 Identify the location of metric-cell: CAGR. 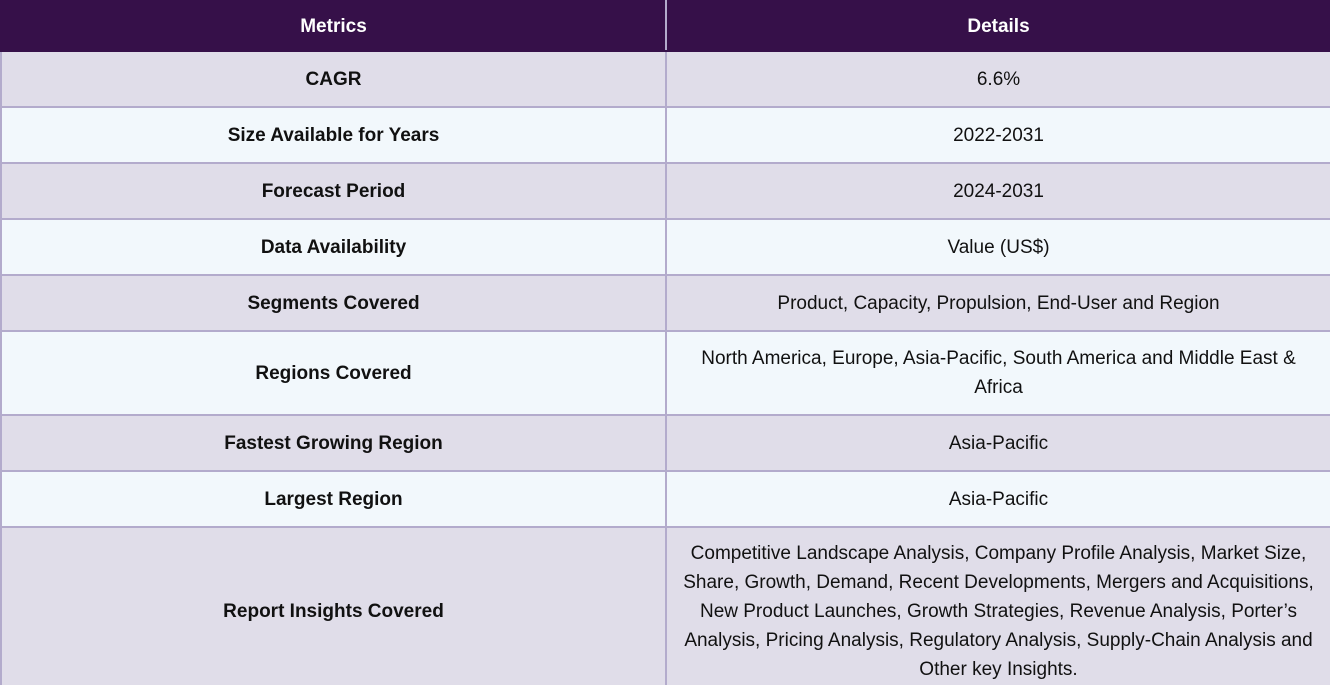
(333, 79).